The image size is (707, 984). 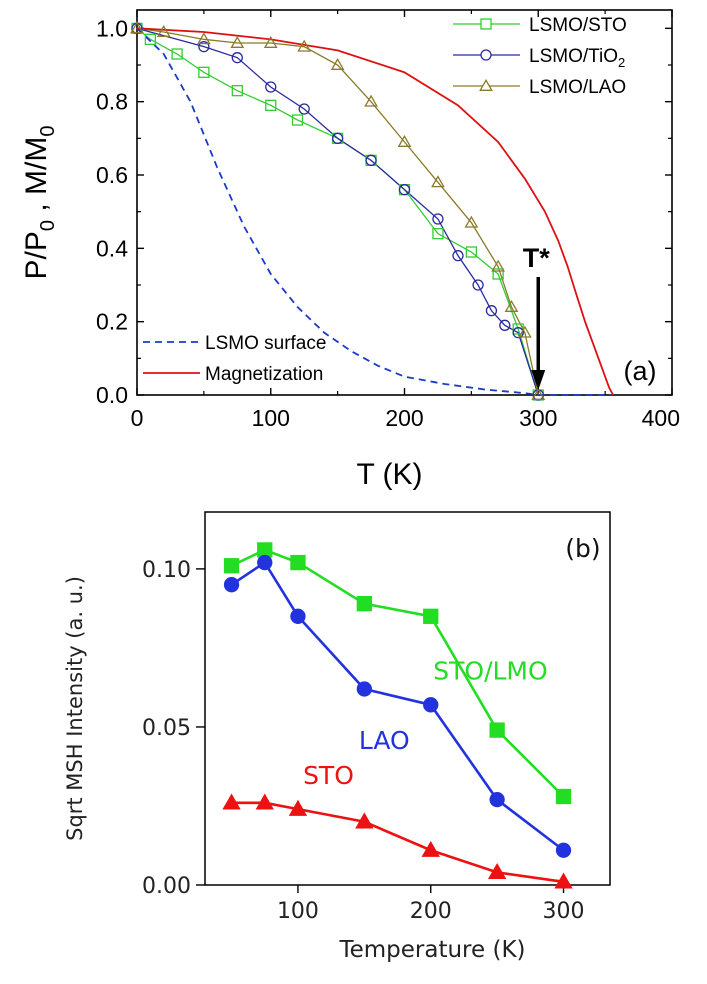 I want to click on y-axis-label-part: P/P, so click(x=36, y=255).